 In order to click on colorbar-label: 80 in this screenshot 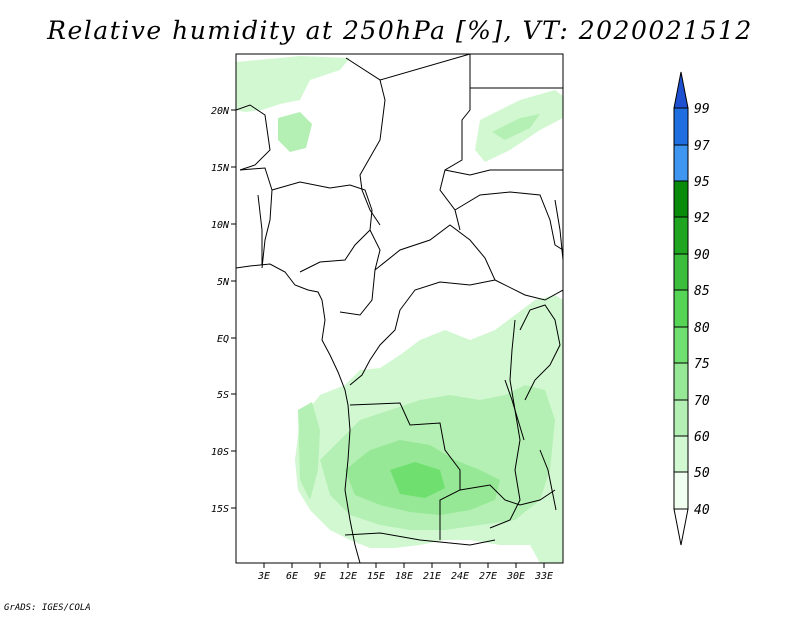, I will do `click(702, 328)`.